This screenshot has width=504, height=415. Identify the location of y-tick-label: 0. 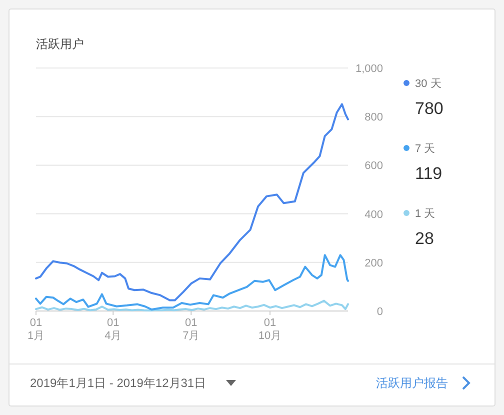
(379, 312).